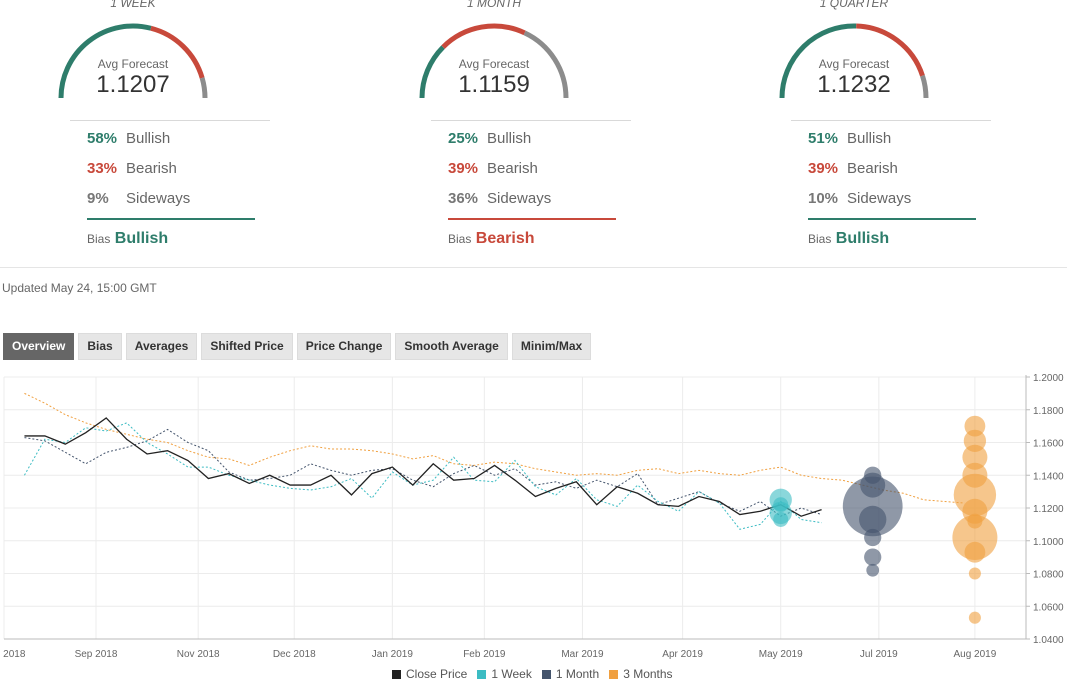  What do you see at coordinates (582, 654) in the screenshot?
I see `x-tick-label: Mar 2019` at bounding box center [582, 654].